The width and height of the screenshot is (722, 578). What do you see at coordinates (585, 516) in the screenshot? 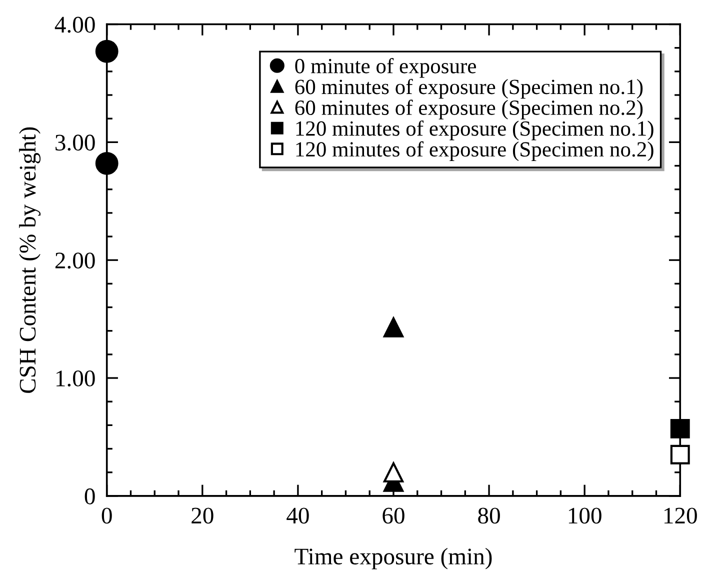
I see `x-tick-label: 100` at bounding box center [585, 516].